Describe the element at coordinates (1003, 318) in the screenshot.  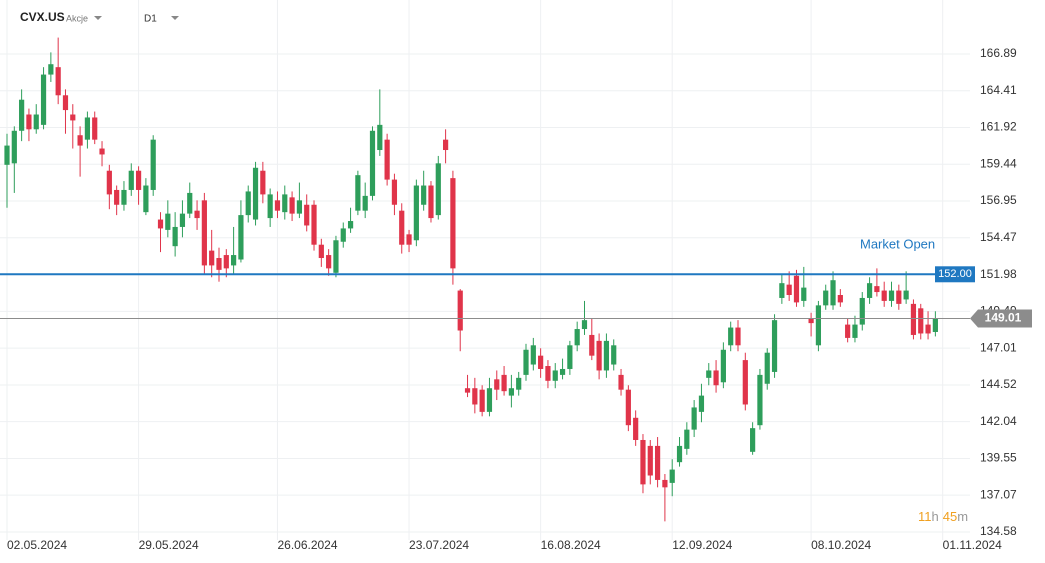
I see `current-price-label: 149.01` at that location.